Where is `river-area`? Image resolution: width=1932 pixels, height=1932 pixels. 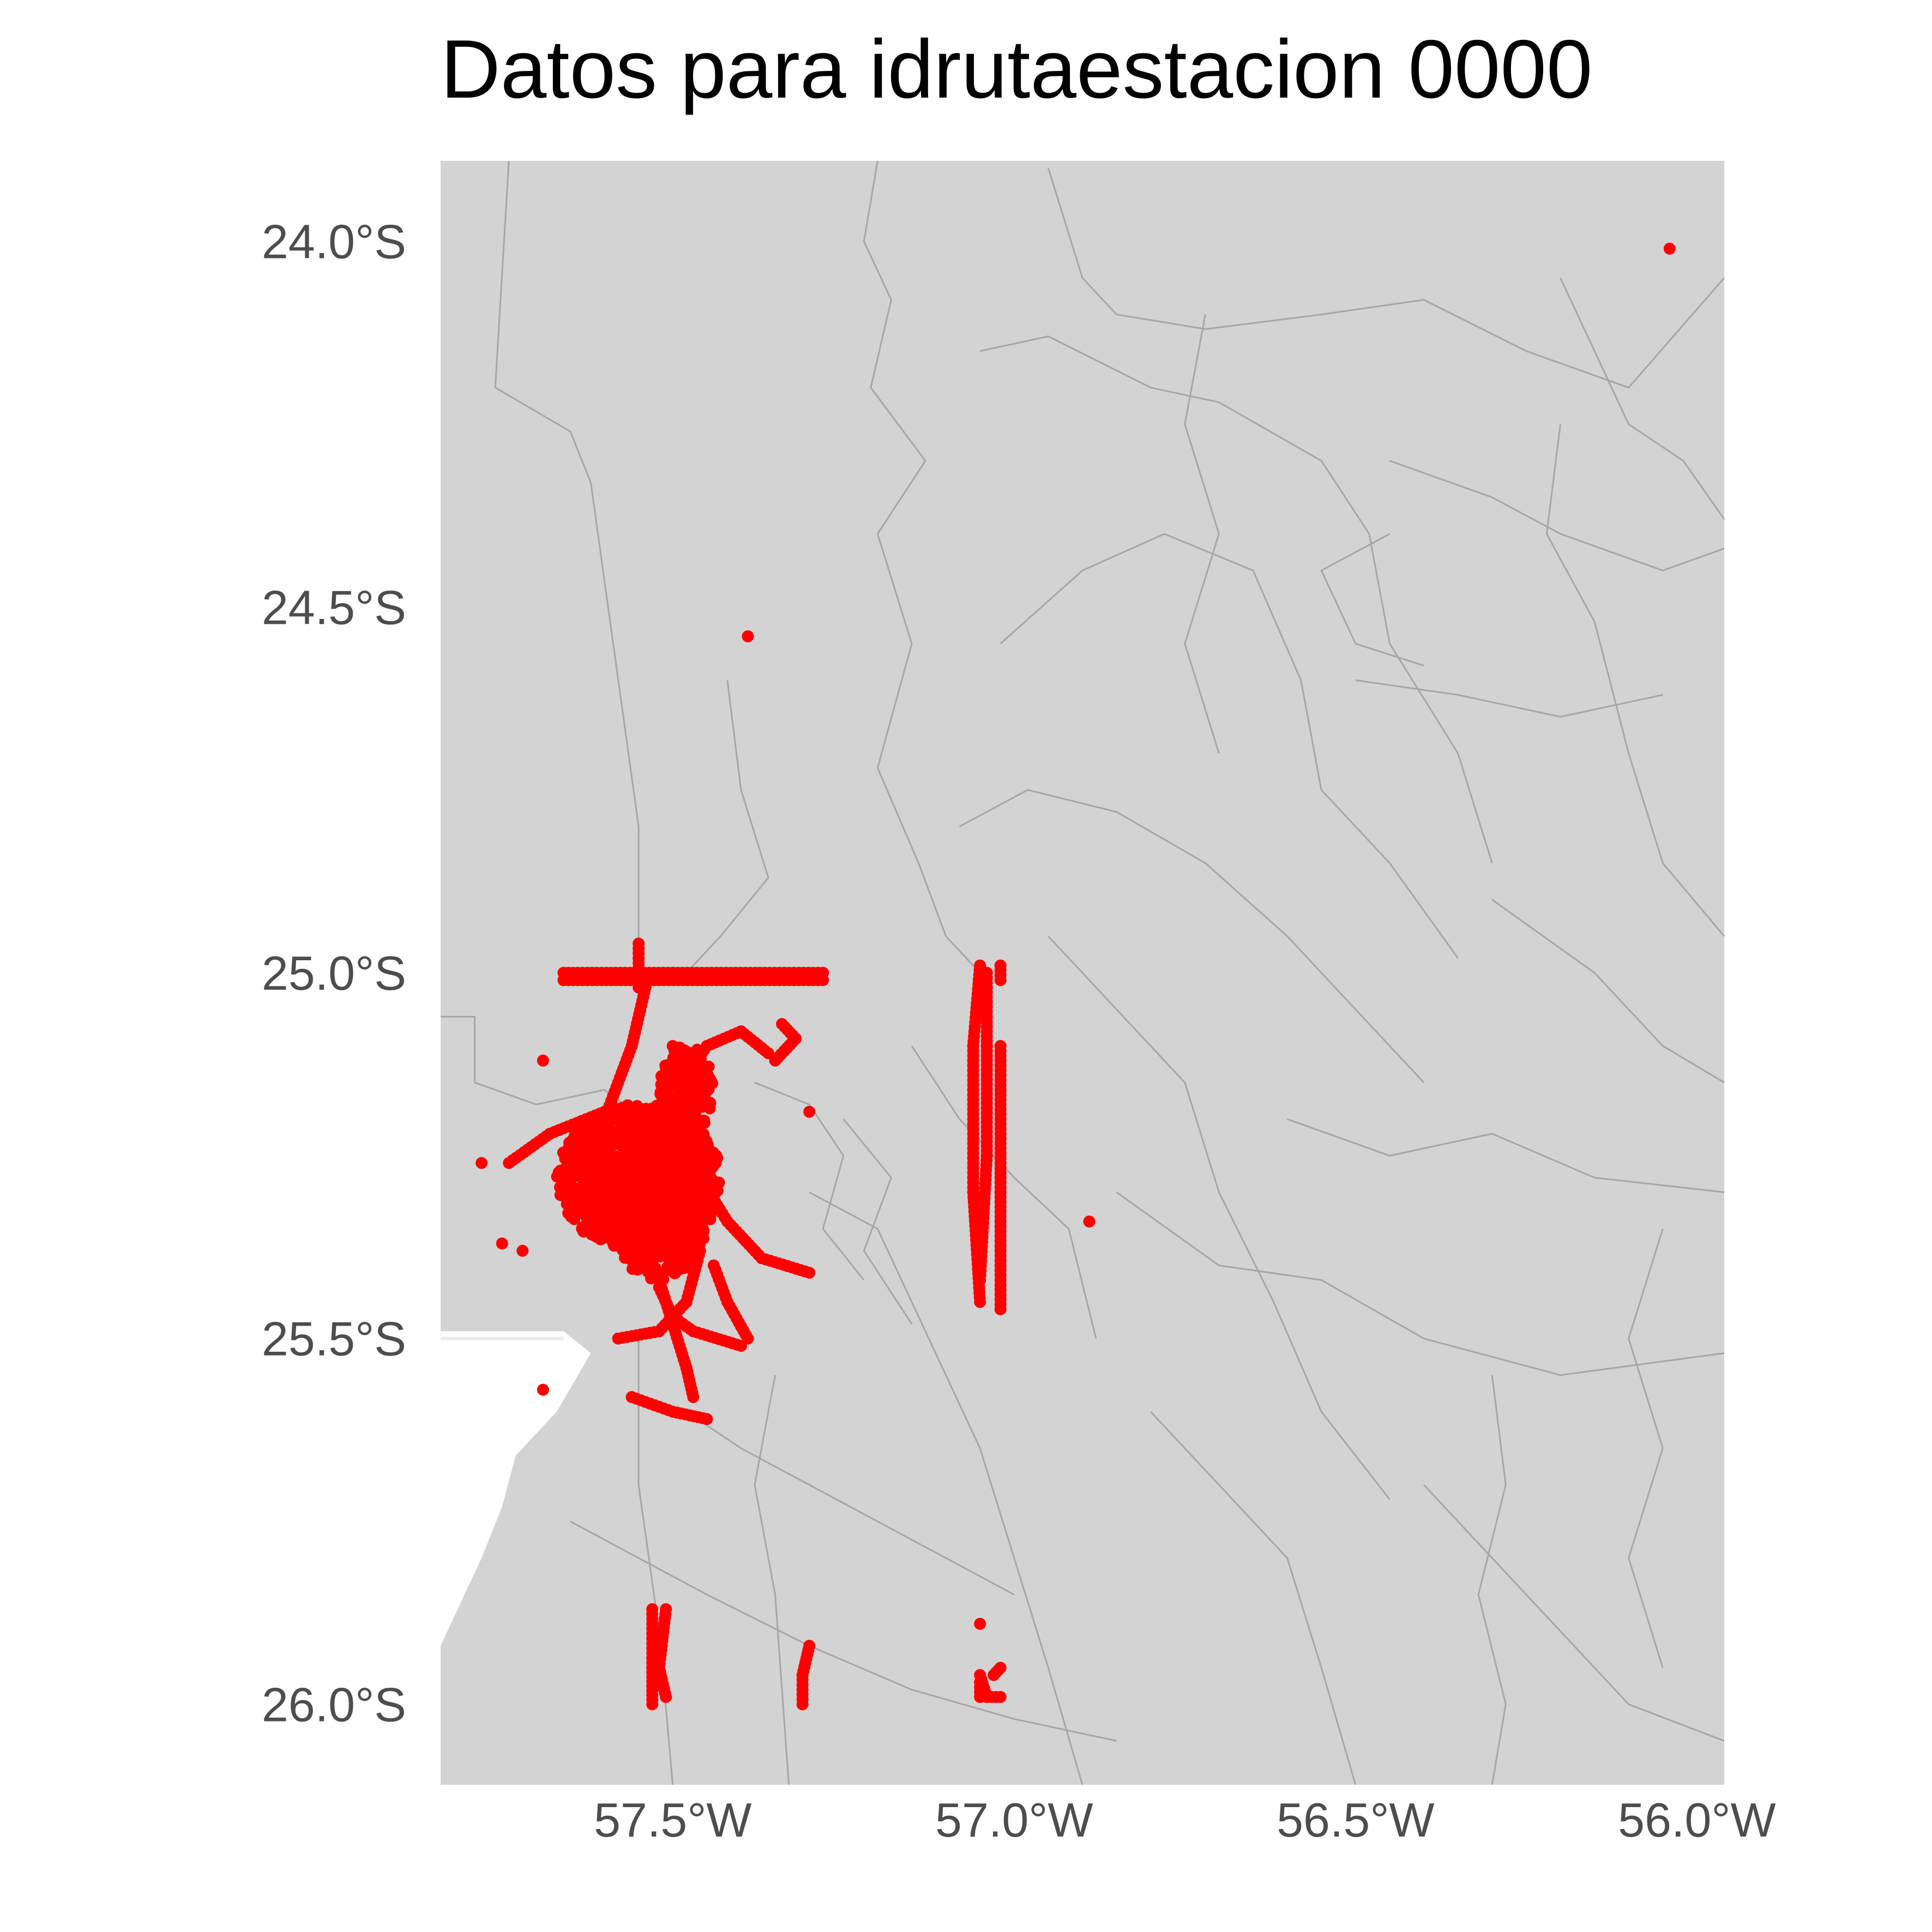 river-area is located at coordinates (516, 1499).